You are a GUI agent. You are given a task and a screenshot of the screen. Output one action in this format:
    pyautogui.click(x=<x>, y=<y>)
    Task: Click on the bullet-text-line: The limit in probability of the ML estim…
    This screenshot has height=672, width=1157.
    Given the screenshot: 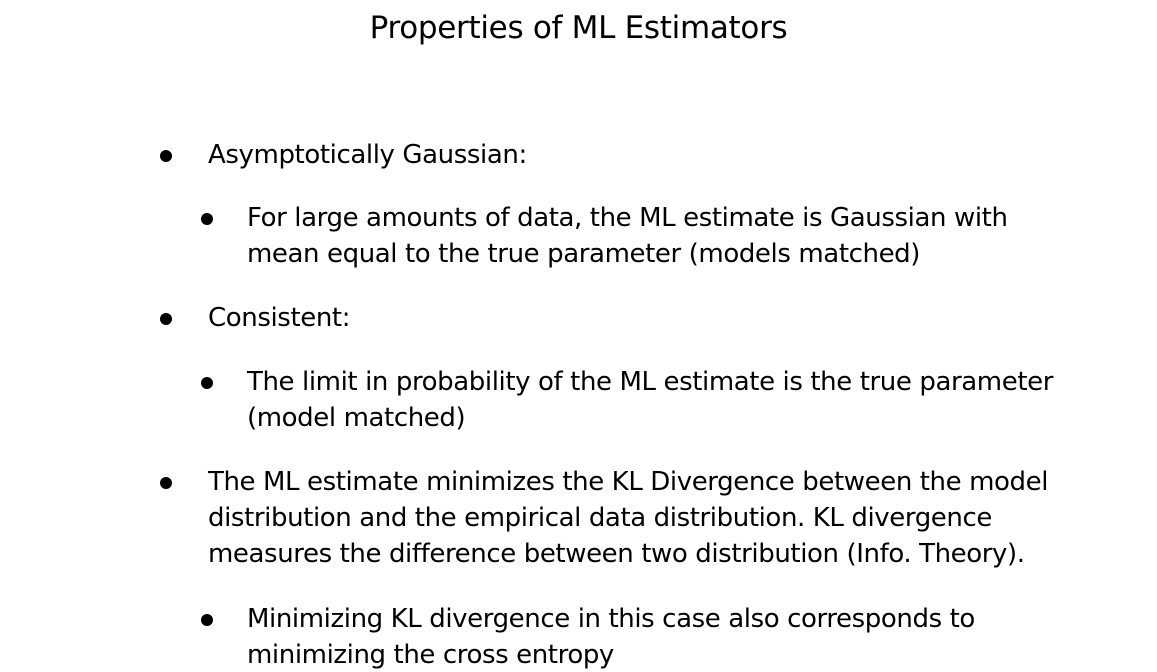 What is the action you would take?
    pyautogui.click(x=650, y=382)
    